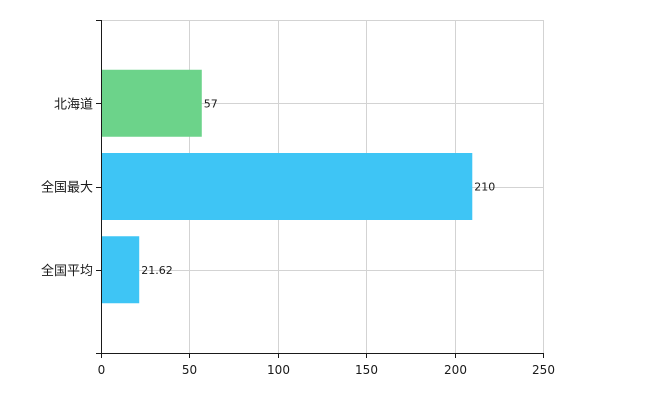  What do you see at coordinates (211, 103) in the screenshot?
I see `data-label: 57` at bounding box center [211, 103].